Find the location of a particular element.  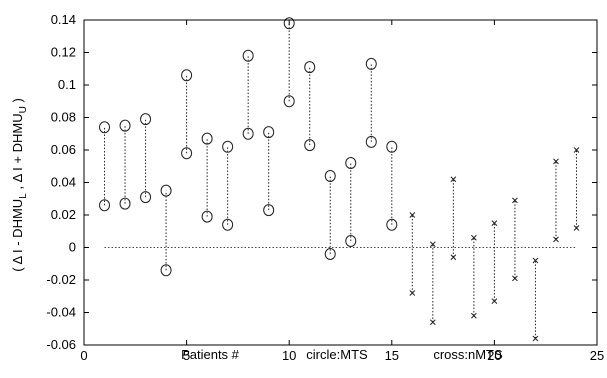

y-tick-label: 0.02 is located at coordinates (63, 214).